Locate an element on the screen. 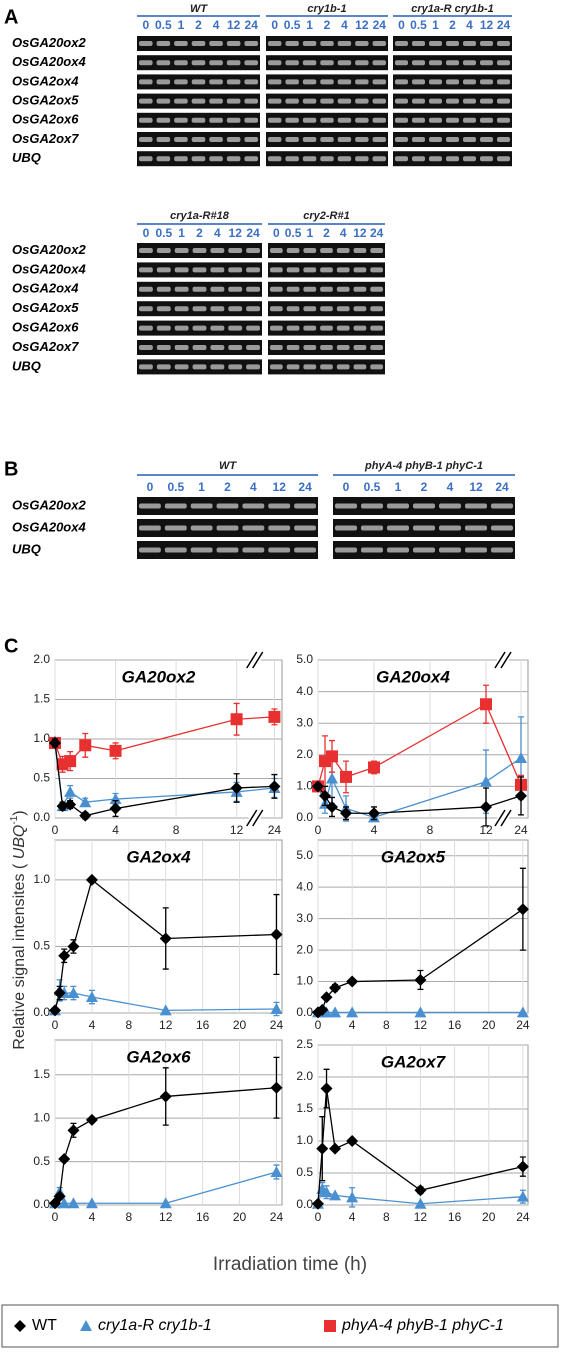 This screenshot has height=1356, width=562. chart-title: GA20ox2 is located at coordinates (159, 676).